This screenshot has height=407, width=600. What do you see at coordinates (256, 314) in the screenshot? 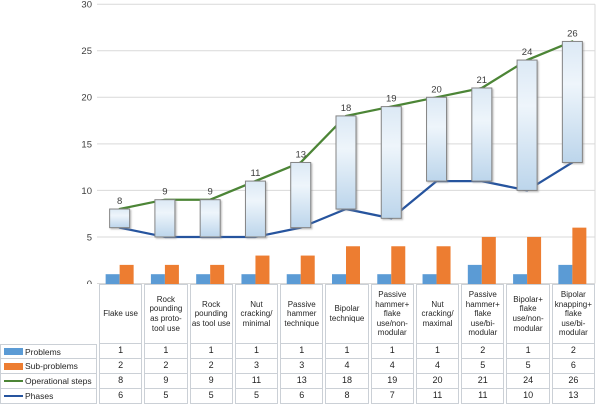
I see `category-cell: Nut cracking/ minimal` at bounding box center [256, 314].